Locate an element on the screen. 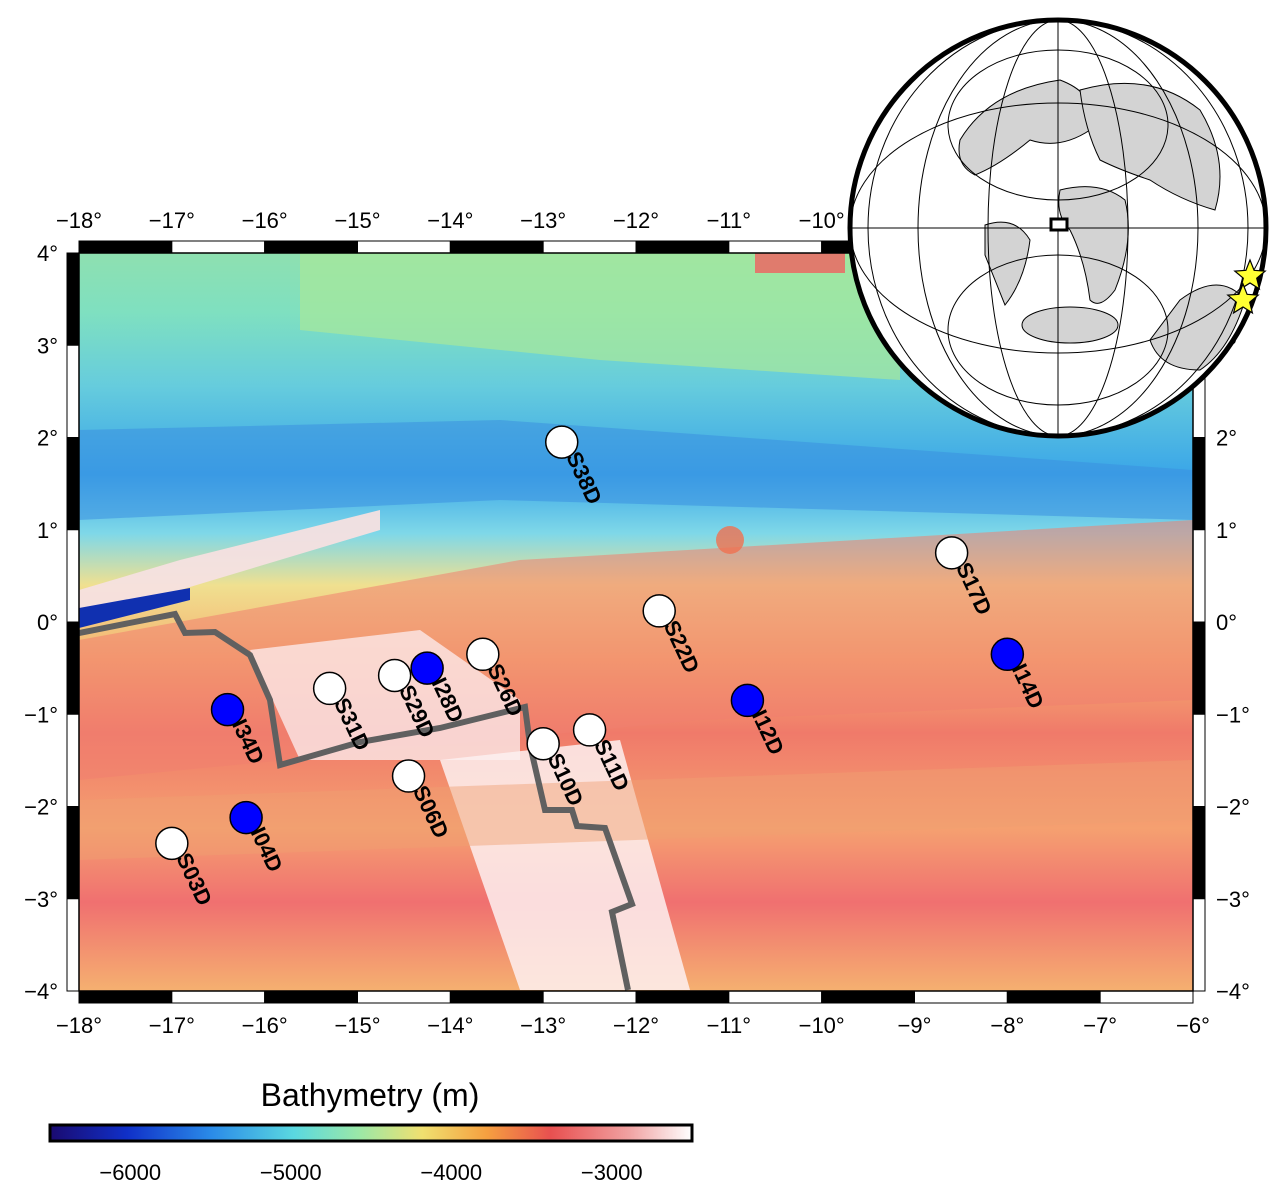 This screenshot has width=1284, height=1191. colorbar-tick-label: −3000 is located at coordinates (612, 1172).